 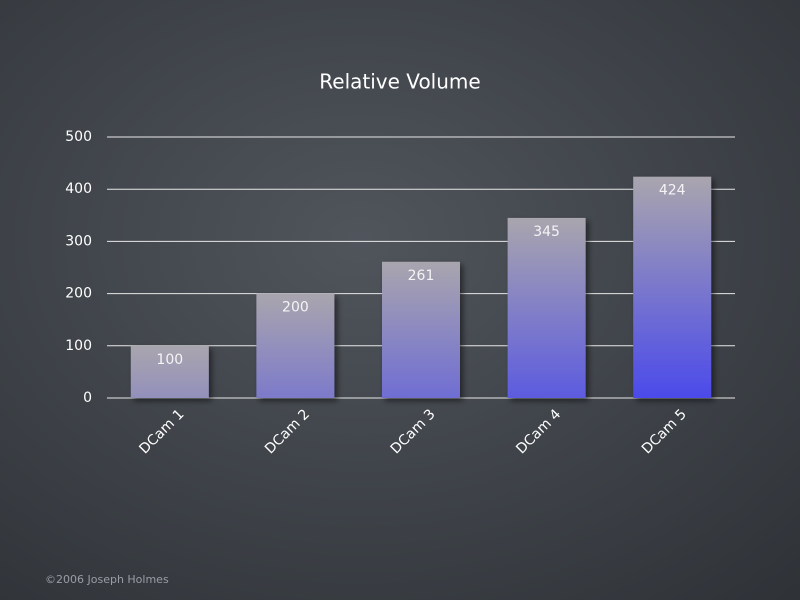 What do you see at coordinates (87, 398) in the screenshot?
I see `y-tick-label: 0` at bounding box center [87, 398].